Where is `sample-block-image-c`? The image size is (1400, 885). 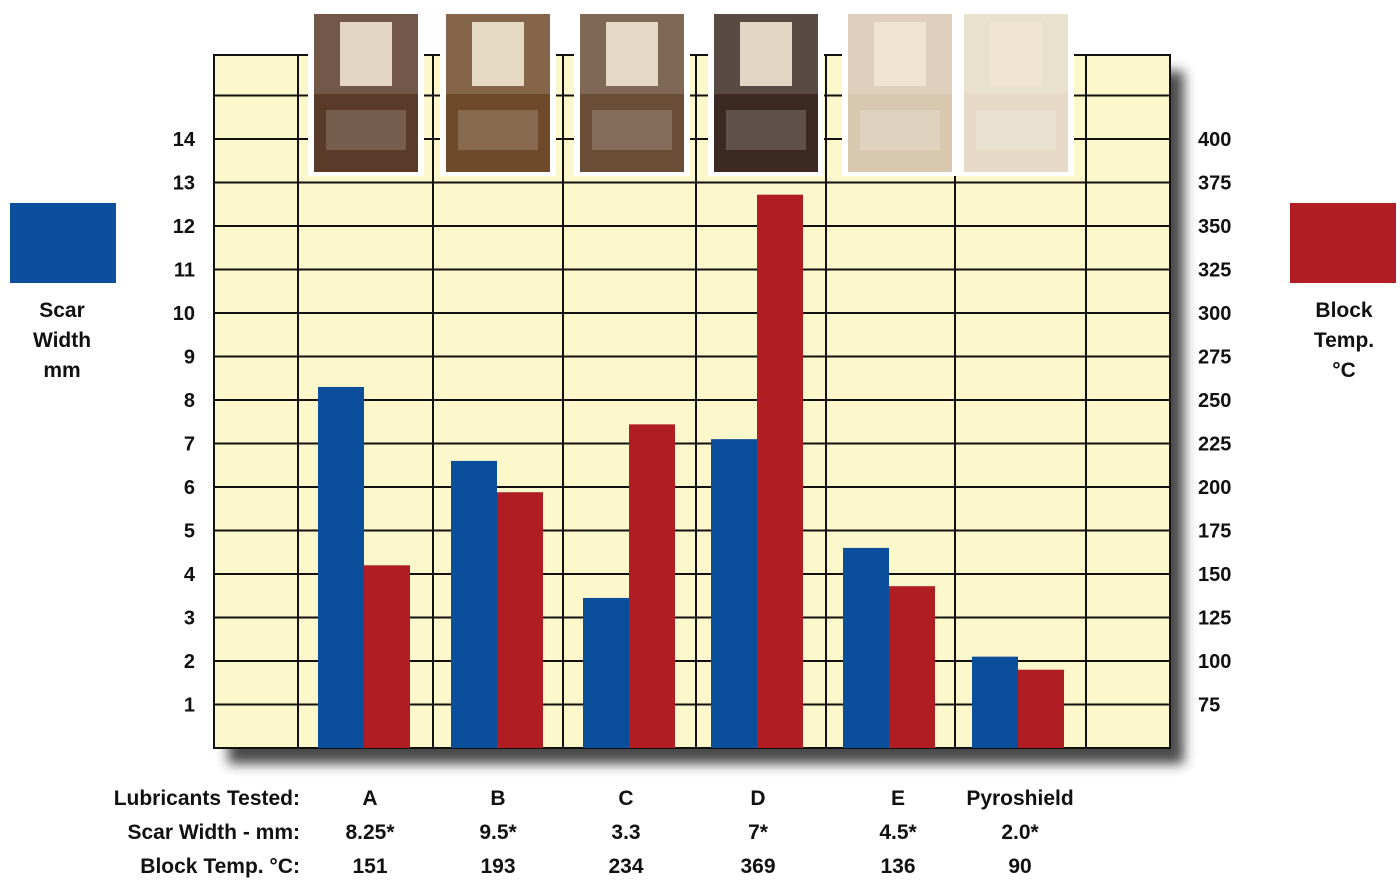
sample-block-image-c is located at coordinates (632, 92).